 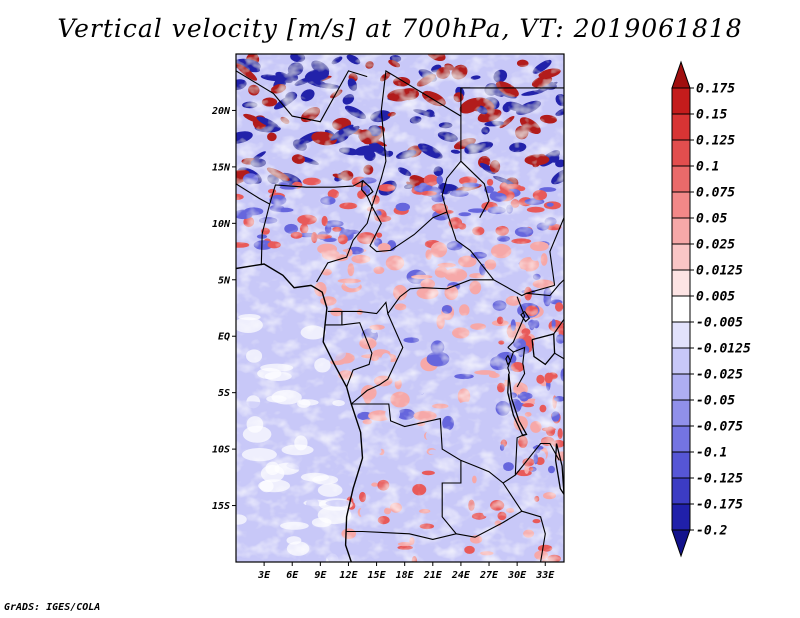 What do you see at coordinates (224, 393) in the screenshot?
I see `lat-tick-label: 5S` at bounding box center [224, 393].